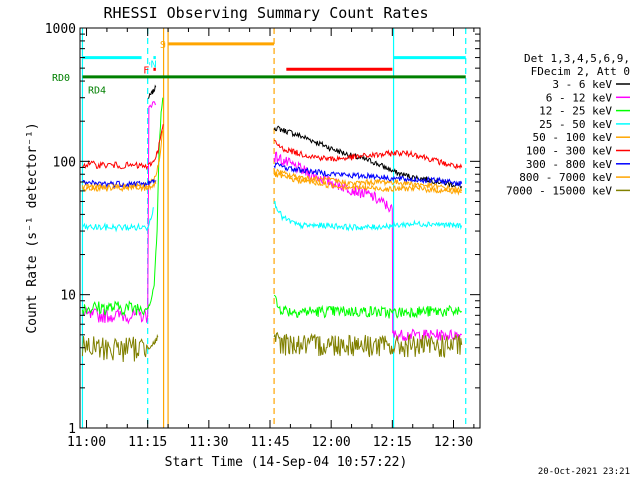 Image resolution: width=640 pixels, height=480 pixels. What do you see at coordinates (208, 442) in the screenshot?
I see `x-tick-label-2: 11:30` at bounding box center [208, 442].